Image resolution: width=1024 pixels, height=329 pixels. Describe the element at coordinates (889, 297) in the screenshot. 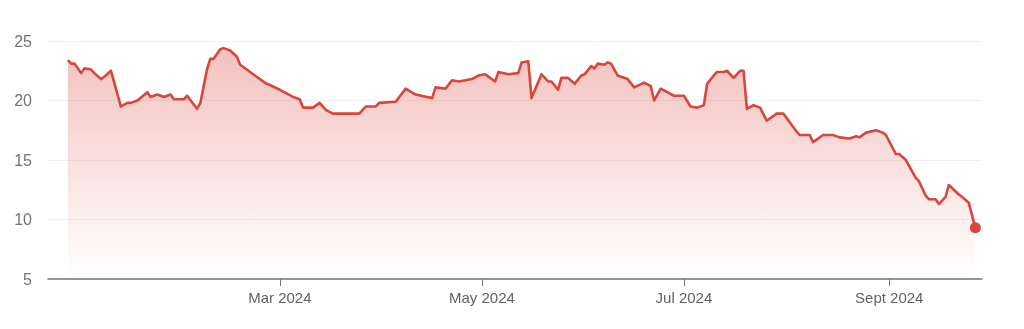

I see `x-tick-label: Sept 2024` at that location.